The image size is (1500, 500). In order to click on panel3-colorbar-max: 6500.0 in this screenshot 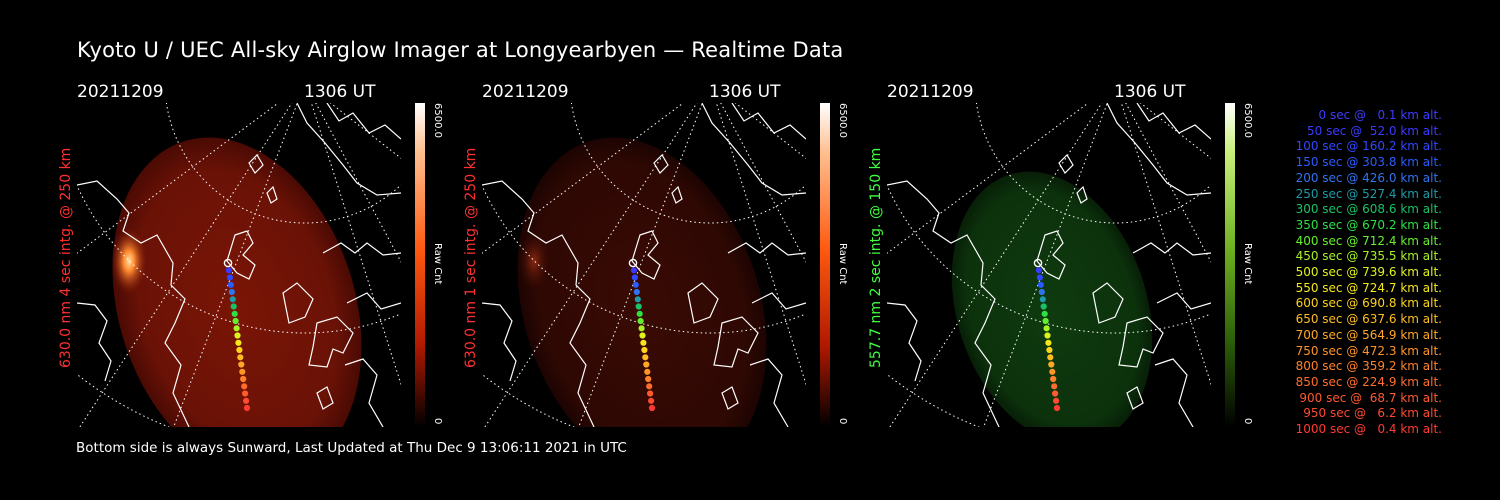, I will do `click(1247, 120)`.